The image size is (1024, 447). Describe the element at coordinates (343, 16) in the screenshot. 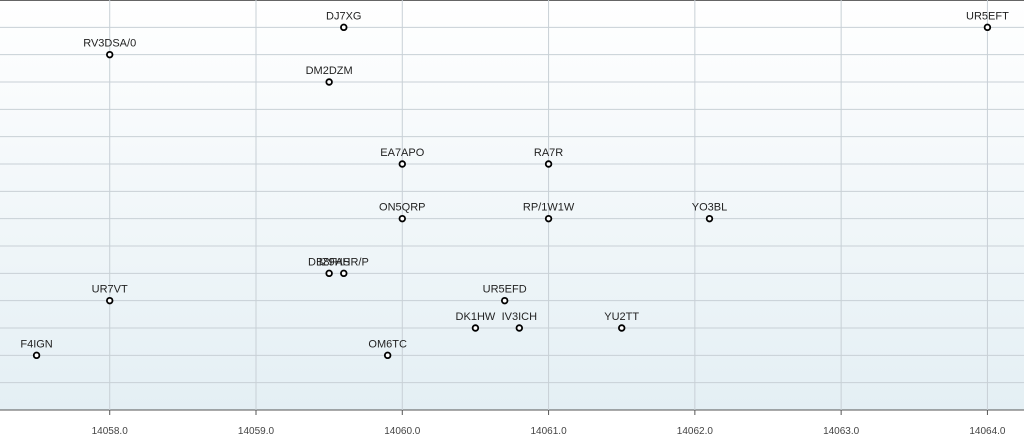

I see `point-label: DJ7XG` at that location.